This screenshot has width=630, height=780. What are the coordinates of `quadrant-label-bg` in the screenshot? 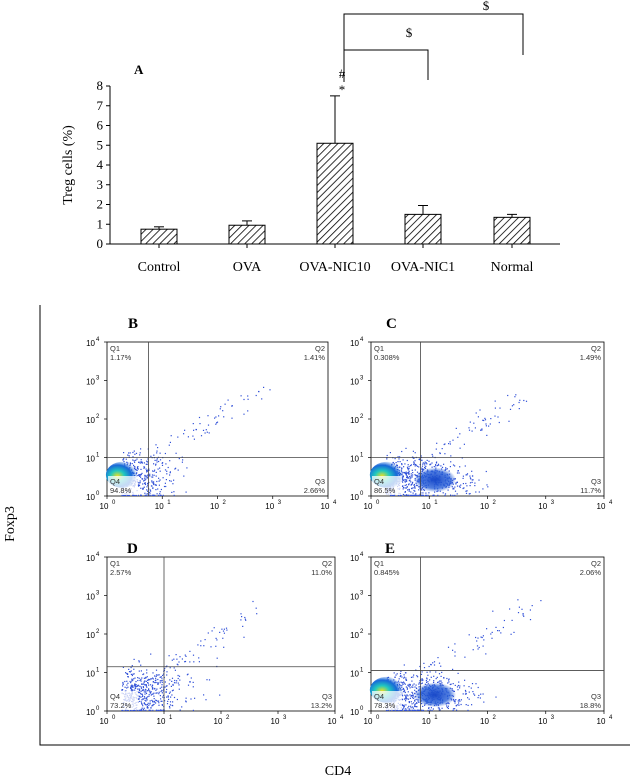 It's located at (123, 485).